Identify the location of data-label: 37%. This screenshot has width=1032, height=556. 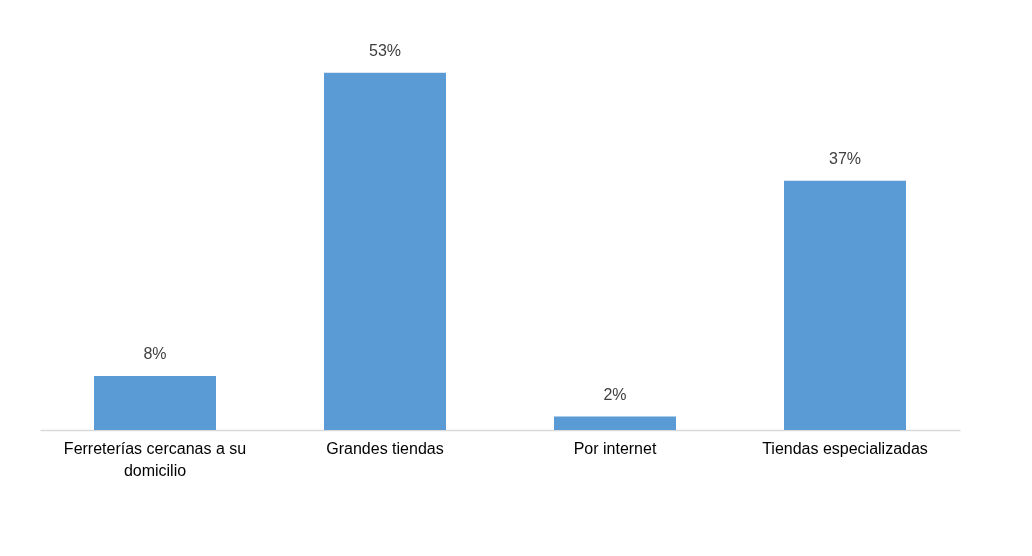
(845, 158).